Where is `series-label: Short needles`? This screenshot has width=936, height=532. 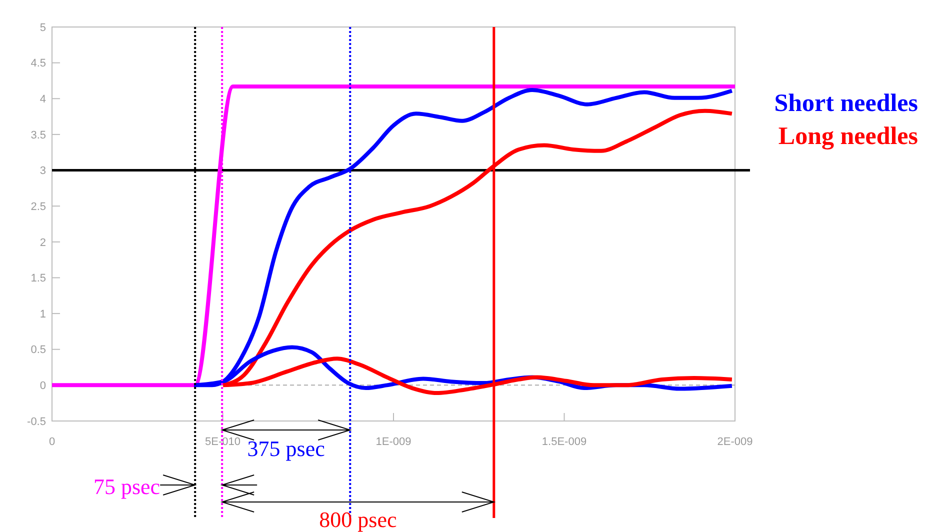
series-label: Short needles is located at coordinates (846, 103).